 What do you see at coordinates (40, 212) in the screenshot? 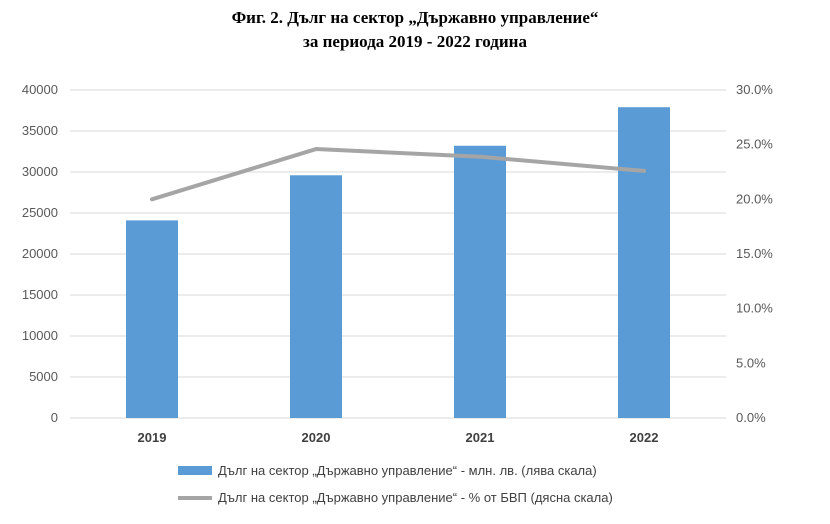
I see `left-tick-label: 25000` at bounding box center [40, 212].